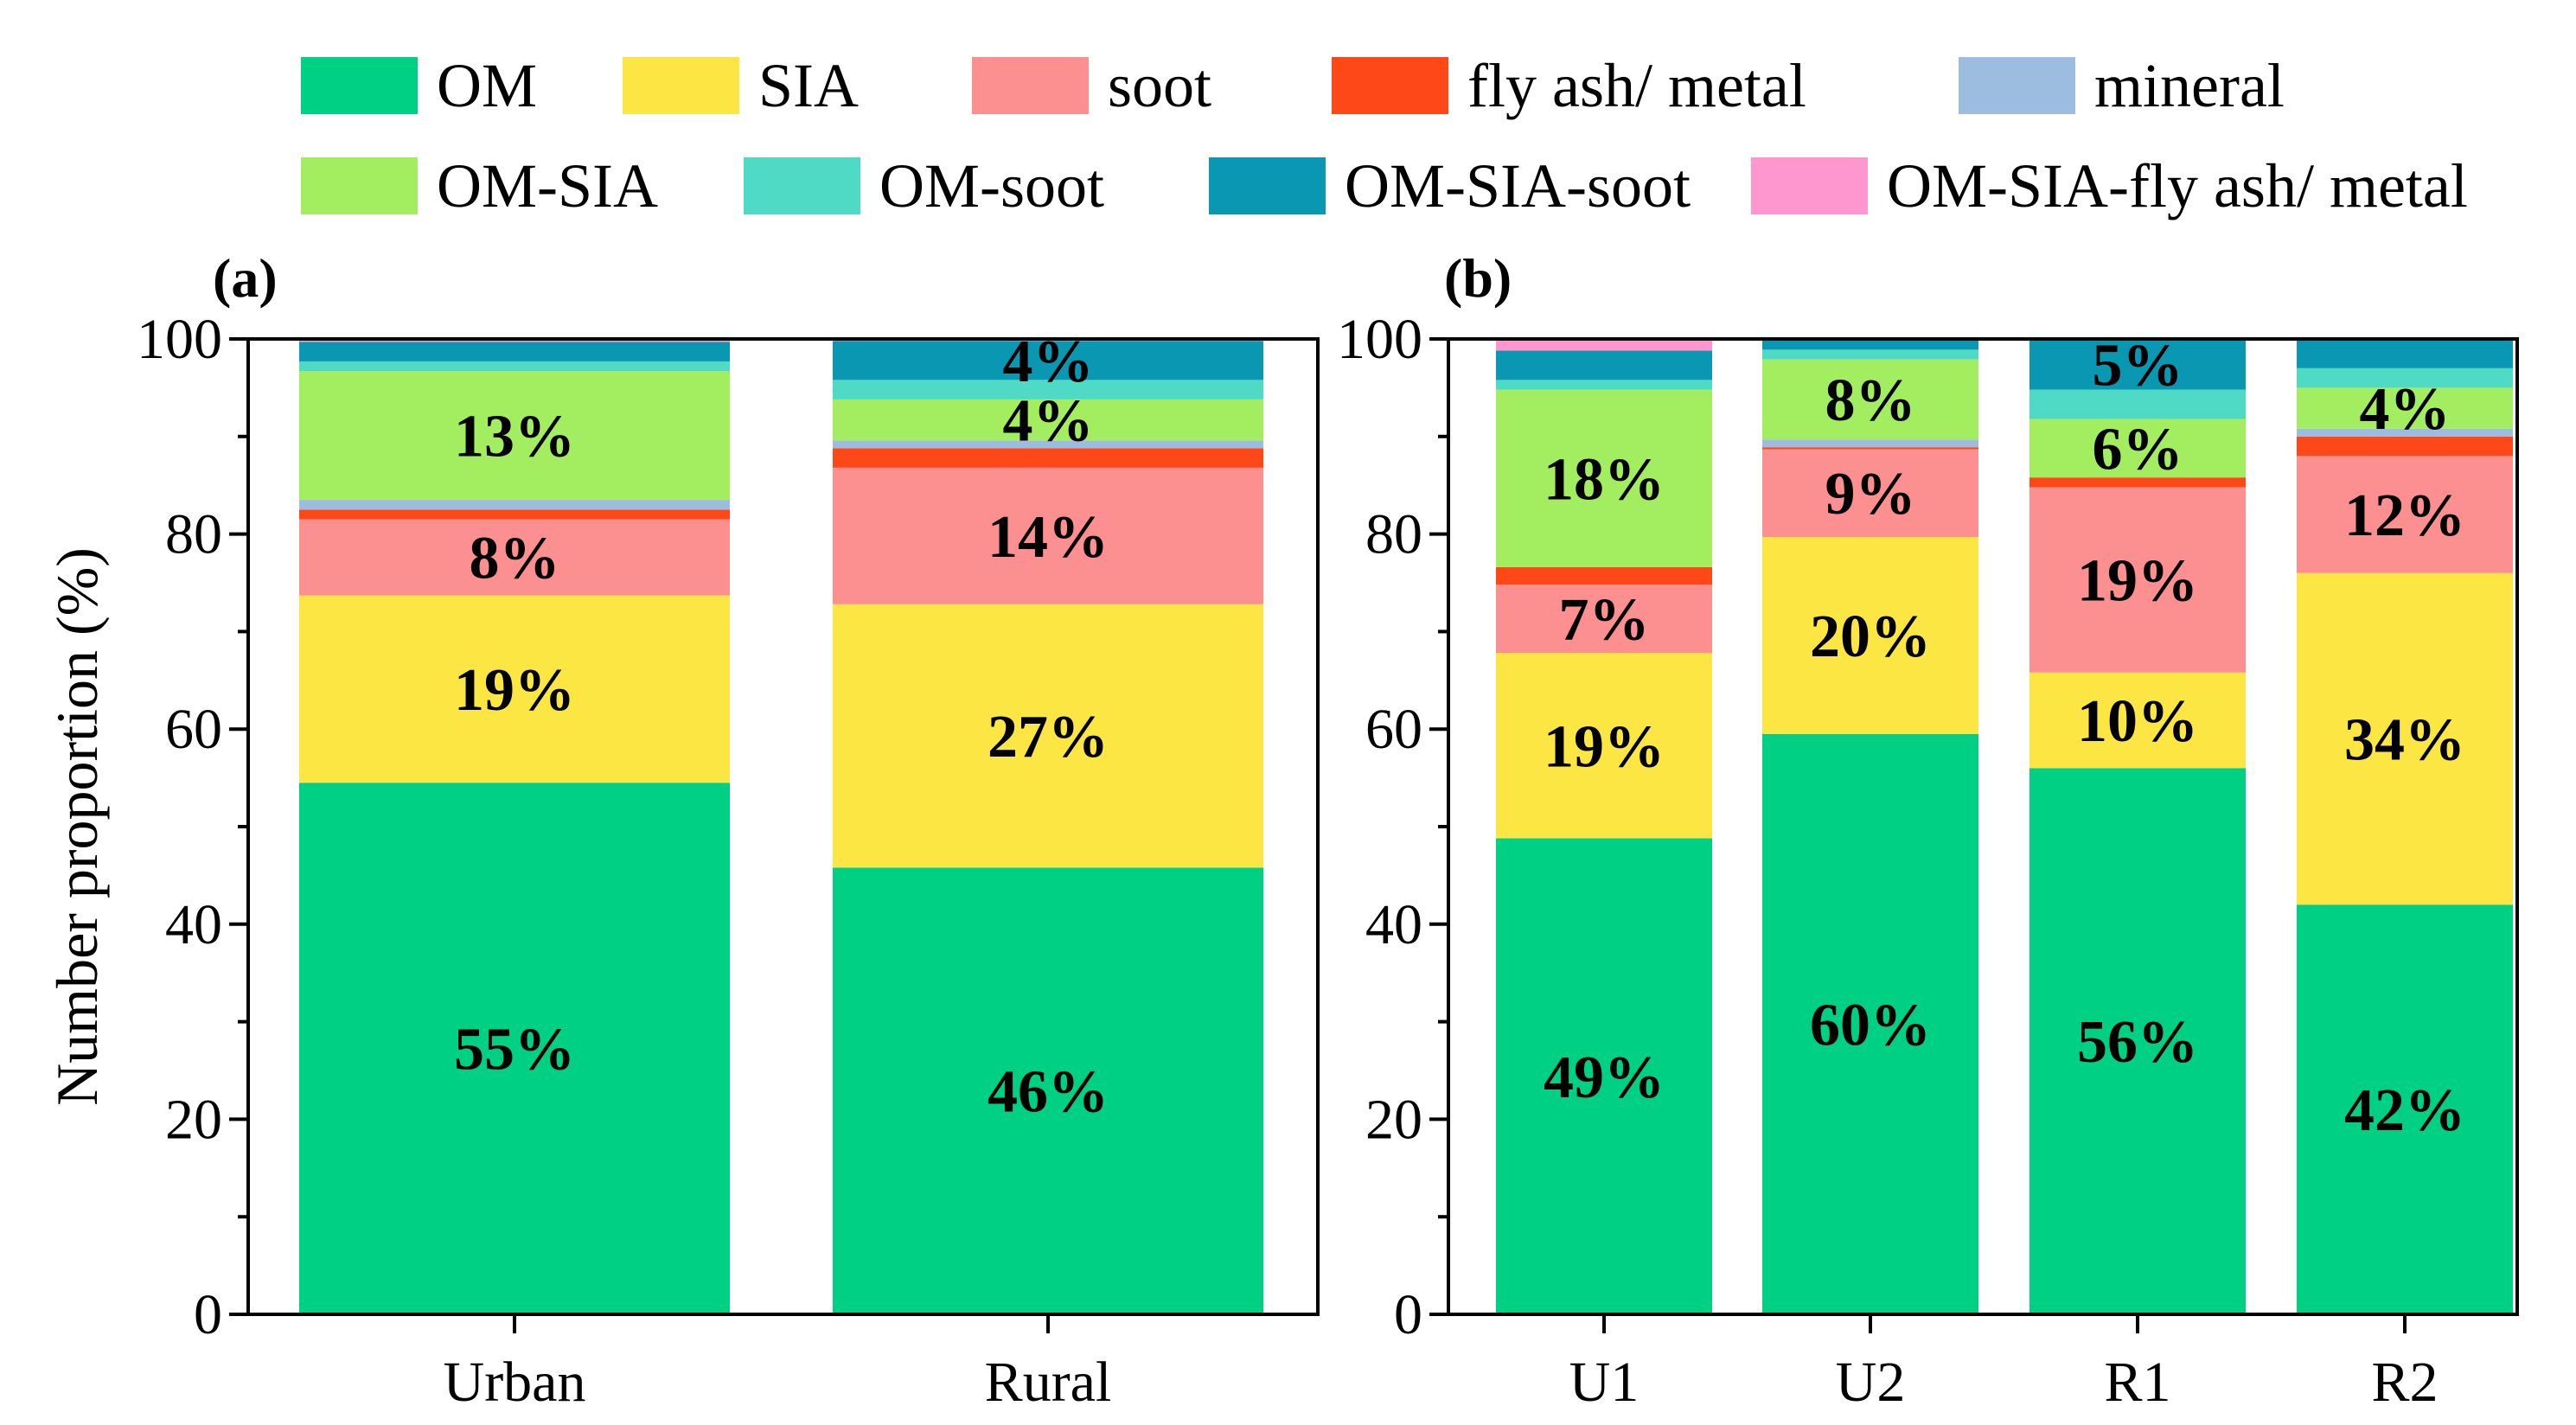 Image resolution: width=2576 pixels, height=1425 pixels. What do you see at coordinates (514, 366) in the screenshot?
I see `bar-segment-urban-om-soot` at bounding box center [514, 366].